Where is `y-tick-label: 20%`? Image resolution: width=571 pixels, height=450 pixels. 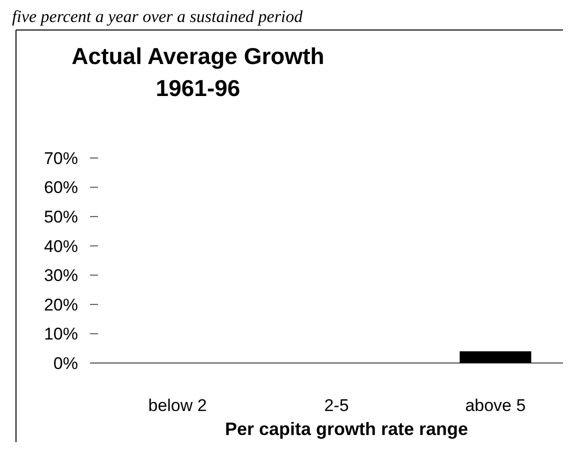
y-tick-label: 20% is located at coordinates (61, 304).